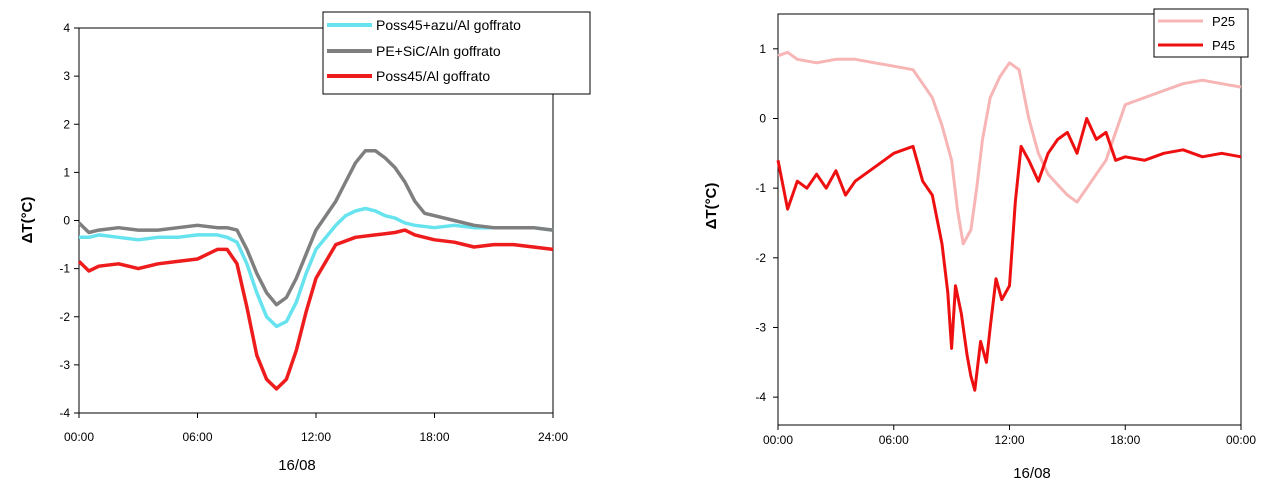 The width and height of the screenshot is (1263, 485). I want to click on legend: P25 P45, so click(1201, 33).